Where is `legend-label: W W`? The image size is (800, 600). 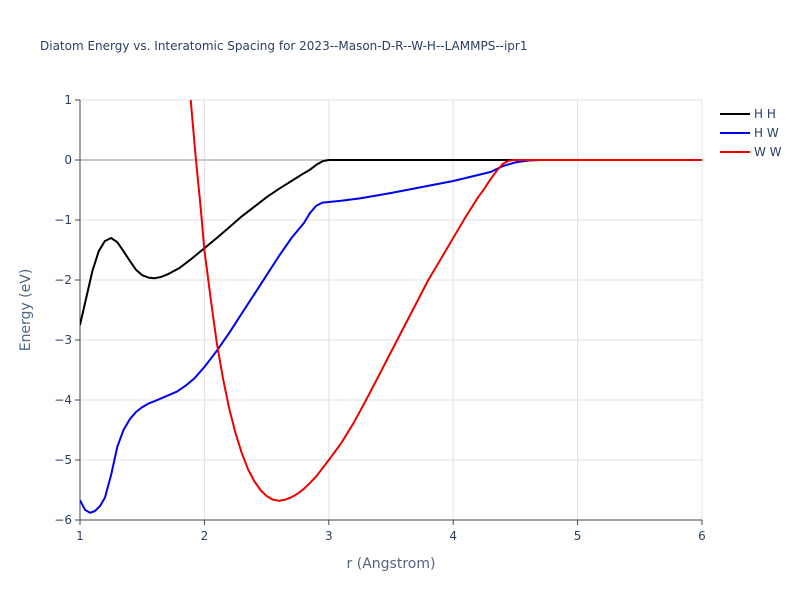
legend-label: W W is located at coordinates (768, 152).